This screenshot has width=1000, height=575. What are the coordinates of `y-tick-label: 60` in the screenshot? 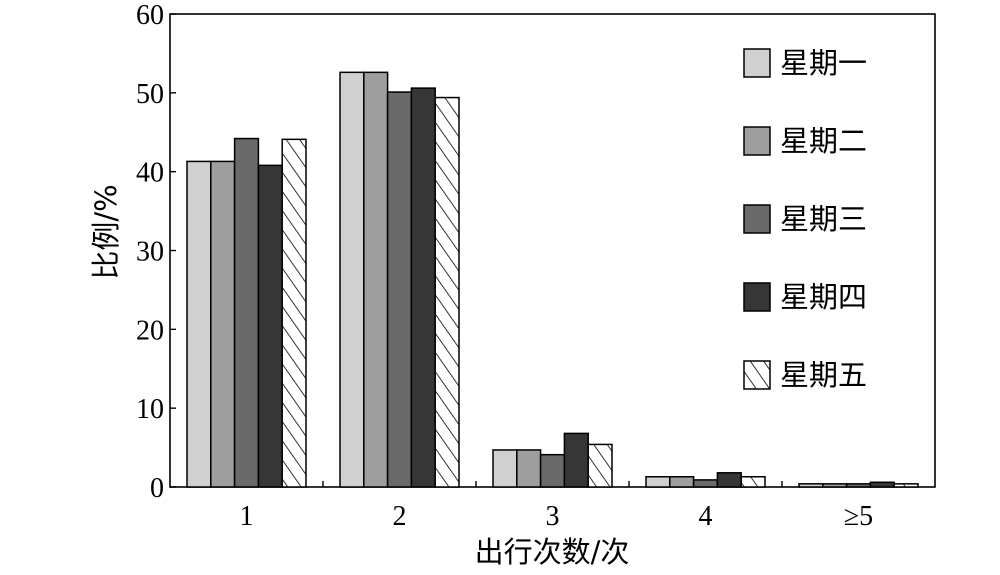 It's located at (150, 15).